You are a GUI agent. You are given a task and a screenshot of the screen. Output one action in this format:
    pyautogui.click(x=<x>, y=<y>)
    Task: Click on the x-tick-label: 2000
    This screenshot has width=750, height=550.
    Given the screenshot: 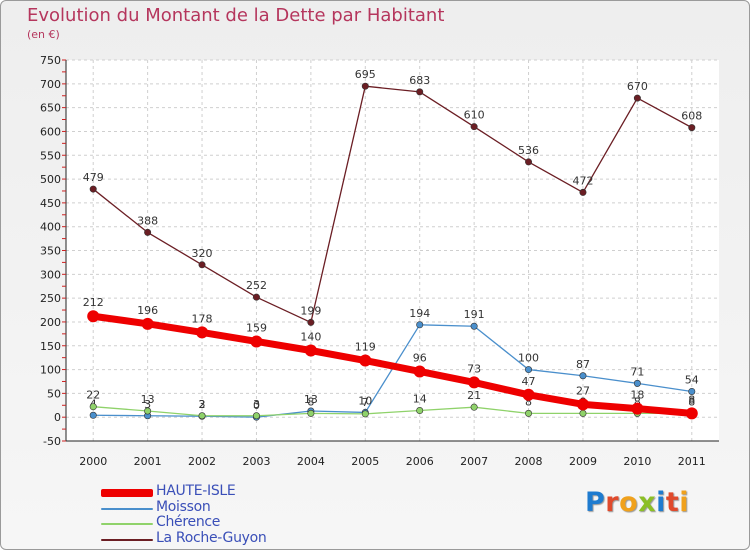 What is the action you would take?
    pyautogui.click(x=93, y=461)
    